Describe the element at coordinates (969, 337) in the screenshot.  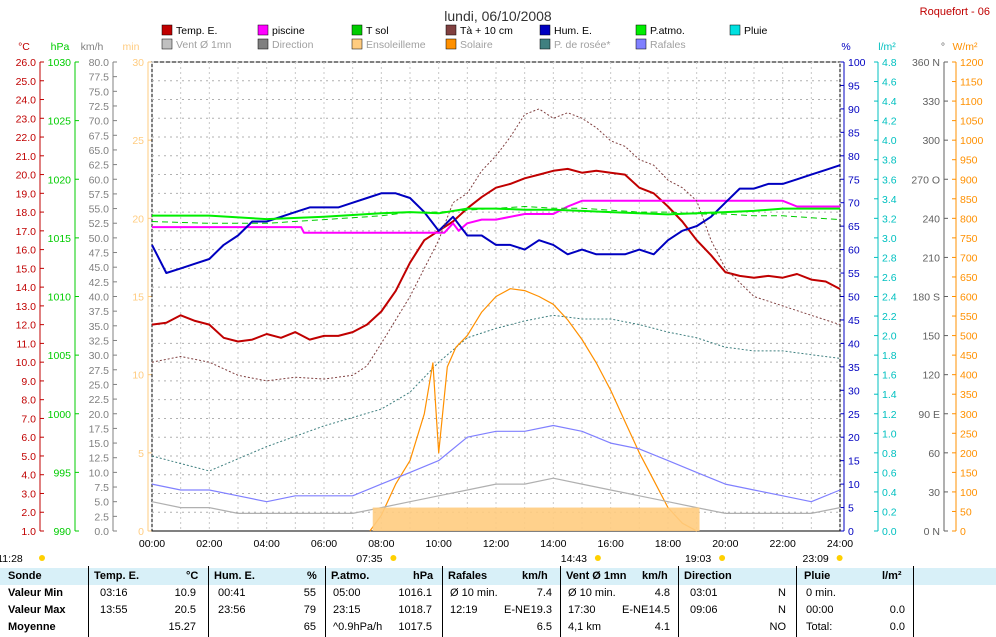
I see `wm2-tick-label: 500` at that location.